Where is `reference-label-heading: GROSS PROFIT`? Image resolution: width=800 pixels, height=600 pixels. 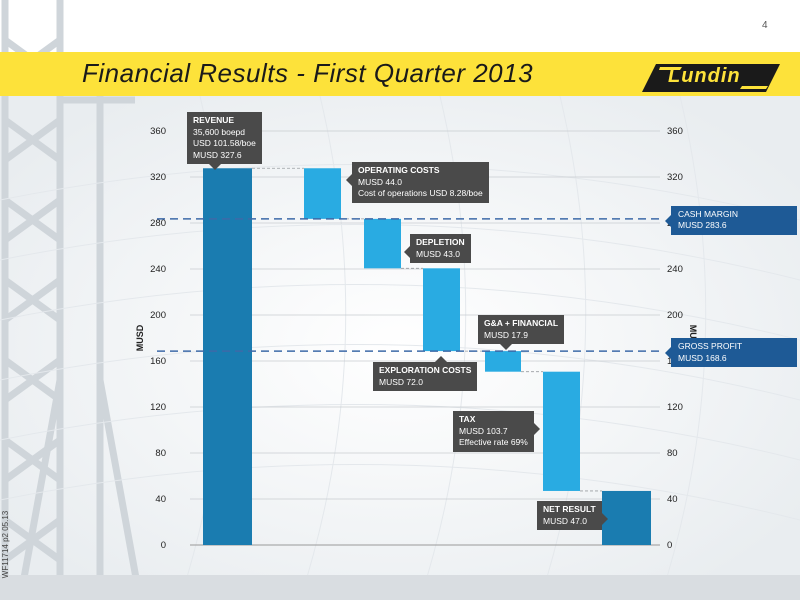 reference-label-heading: GROSS PROFIT is located at coordinates (710, 346).